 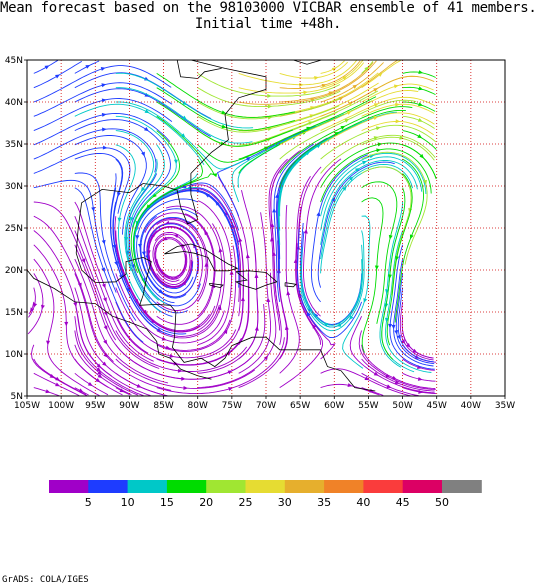 I want to click on y-tick-label: 40N, so click(x=14, y=103).